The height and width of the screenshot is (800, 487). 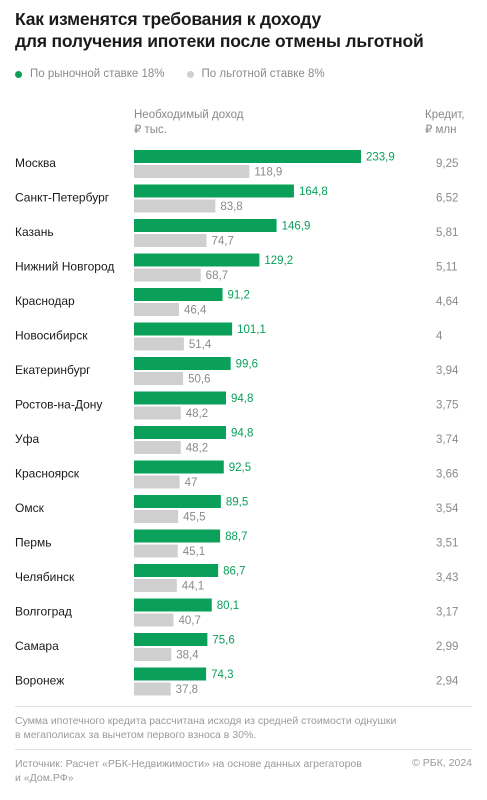 I want to click on category-label: Красноярск, so click(x=47, y=474).